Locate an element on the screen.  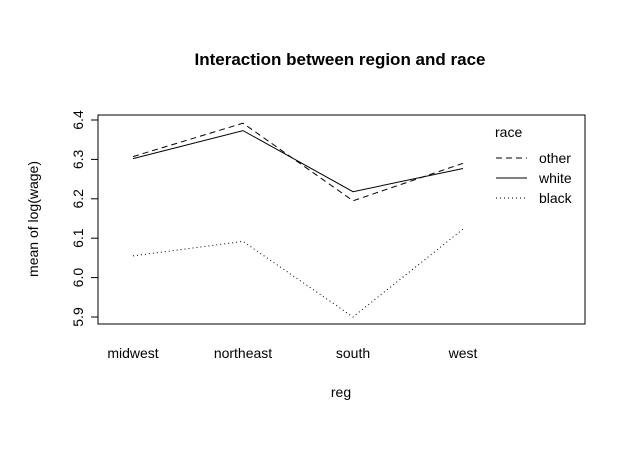
y-axis: 5.9 6.0 6.1 6.2 6.3 6.4 is located at coordinates (84, 218).